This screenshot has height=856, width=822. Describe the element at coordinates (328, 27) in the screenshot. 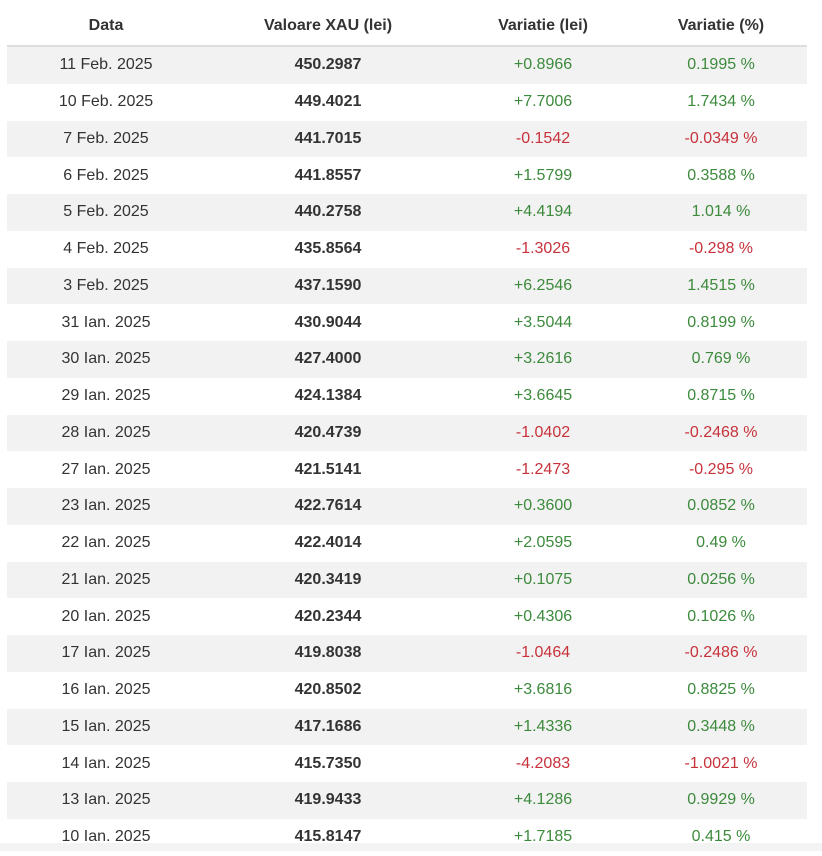

I see `column-header-value: Valoare XAU (lei)` at that location.